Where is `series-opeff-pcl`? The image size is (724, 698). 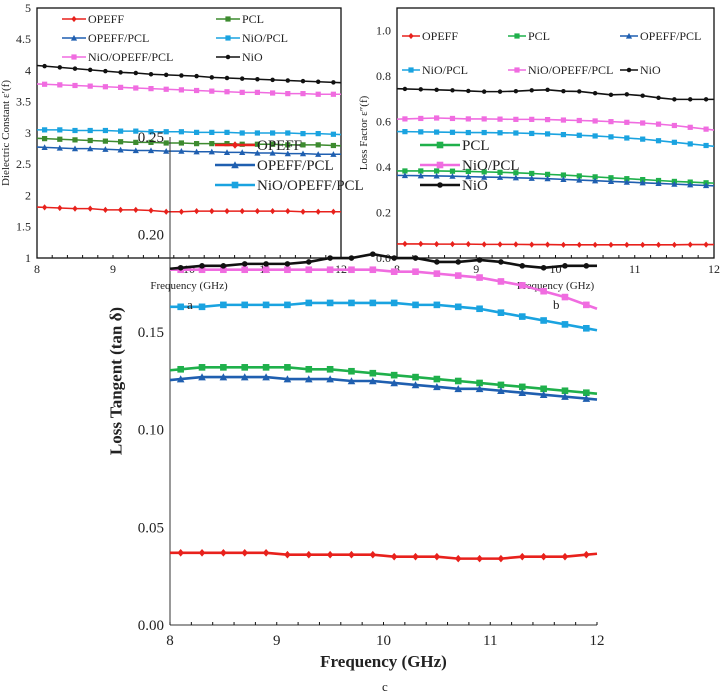 series-opeff-pcl is located at coordinates (188, 150).